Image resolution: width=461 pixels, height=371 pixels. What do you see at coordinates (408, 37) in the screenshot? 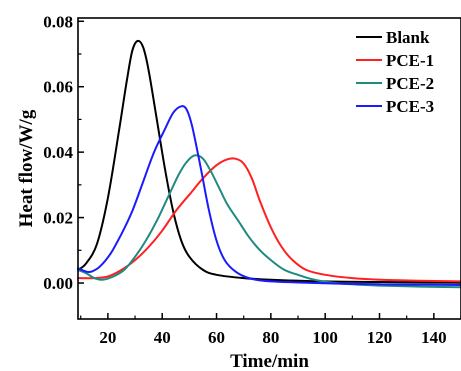
I see `legend-label-blank: Blank` at bounding box center [408, 37].